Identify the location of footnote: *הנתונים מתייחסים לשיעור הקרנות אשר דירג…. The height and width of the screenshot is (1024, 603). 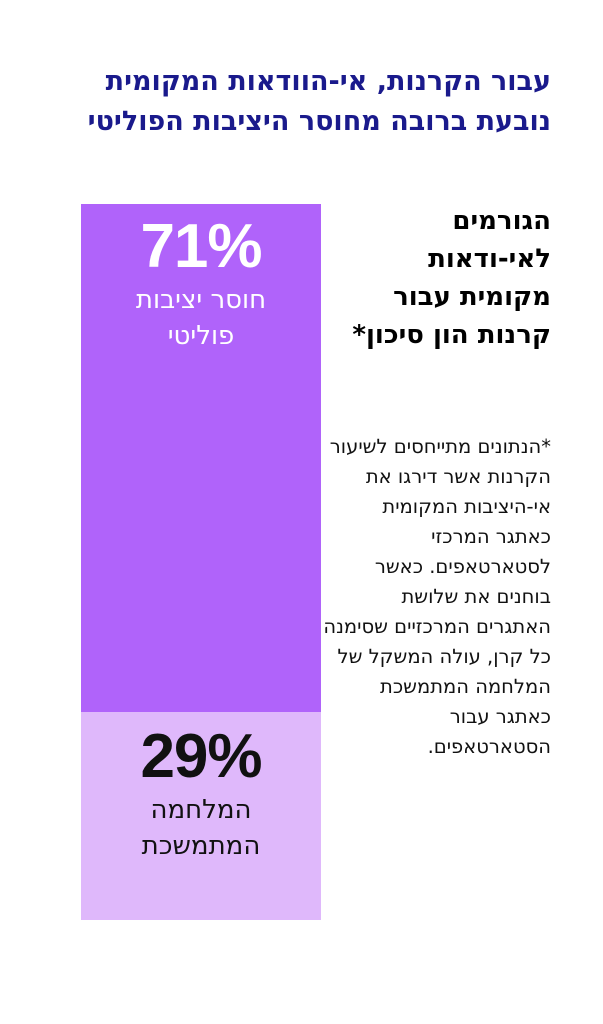
(437, 596).